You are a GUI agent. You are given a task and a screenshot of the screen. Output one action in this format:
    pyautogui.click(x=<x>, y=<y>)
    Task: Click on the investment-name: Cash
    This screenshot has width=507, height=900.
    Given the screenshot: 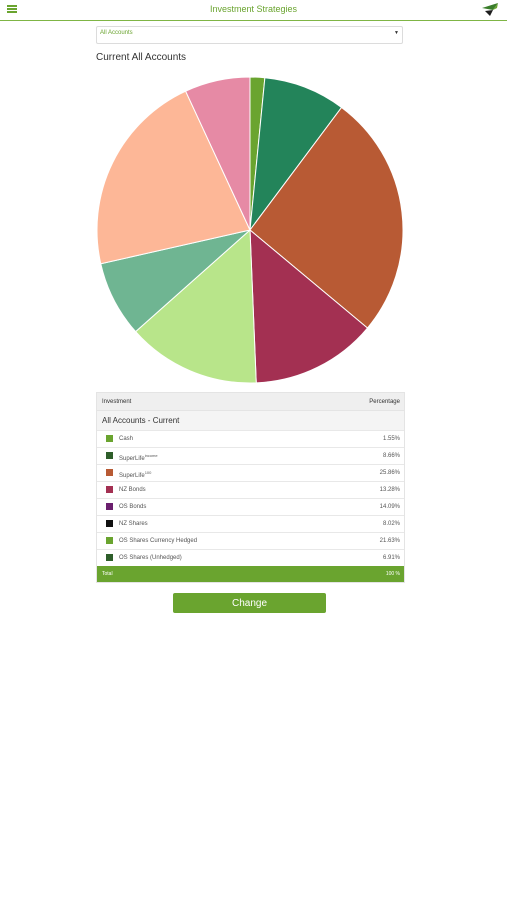 What is the action you would take?
    pyautogui.click(x=126, y=439)
    